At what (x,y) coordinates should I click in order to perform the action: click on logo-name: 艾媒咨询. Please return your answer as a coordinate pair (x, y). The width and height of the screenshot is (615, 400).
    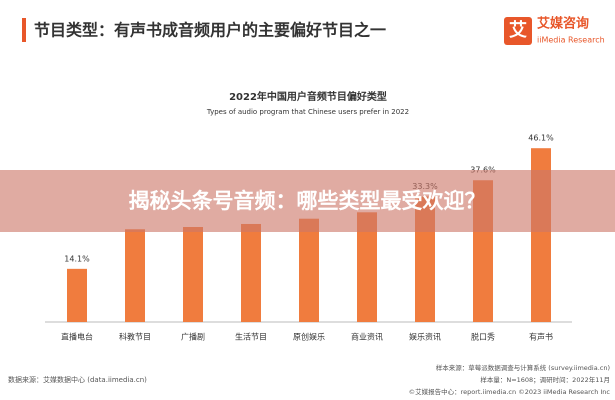
    Looking at the image, I should click on (563, 24).